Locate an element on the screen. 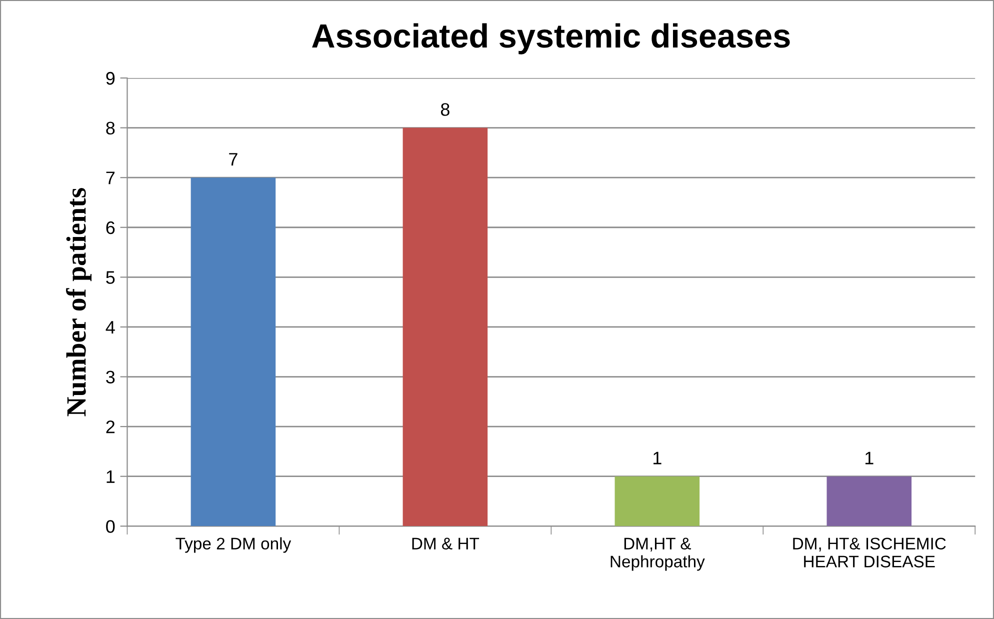 This screenshot has width=994, height=619. y-tick-label: 9 is located at coordinates (110, 78).